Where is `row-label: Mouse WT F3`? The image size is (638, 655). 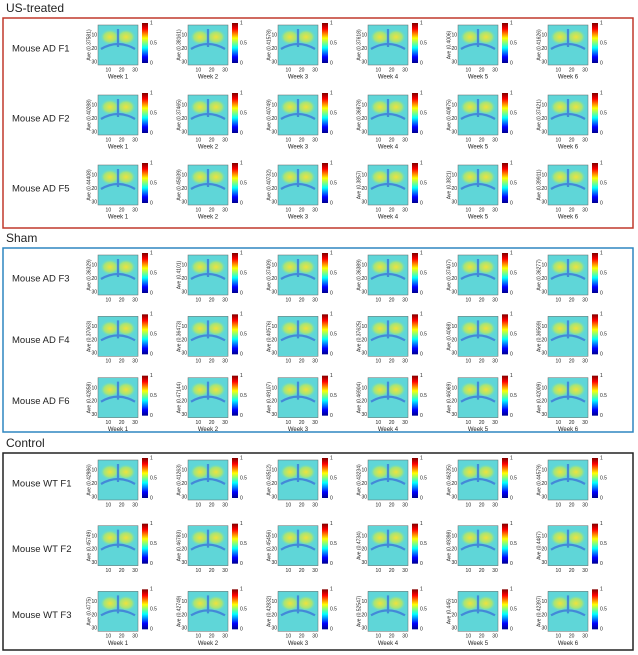
row-label: Mouse WT F3 is located at coordinates (41, 615).